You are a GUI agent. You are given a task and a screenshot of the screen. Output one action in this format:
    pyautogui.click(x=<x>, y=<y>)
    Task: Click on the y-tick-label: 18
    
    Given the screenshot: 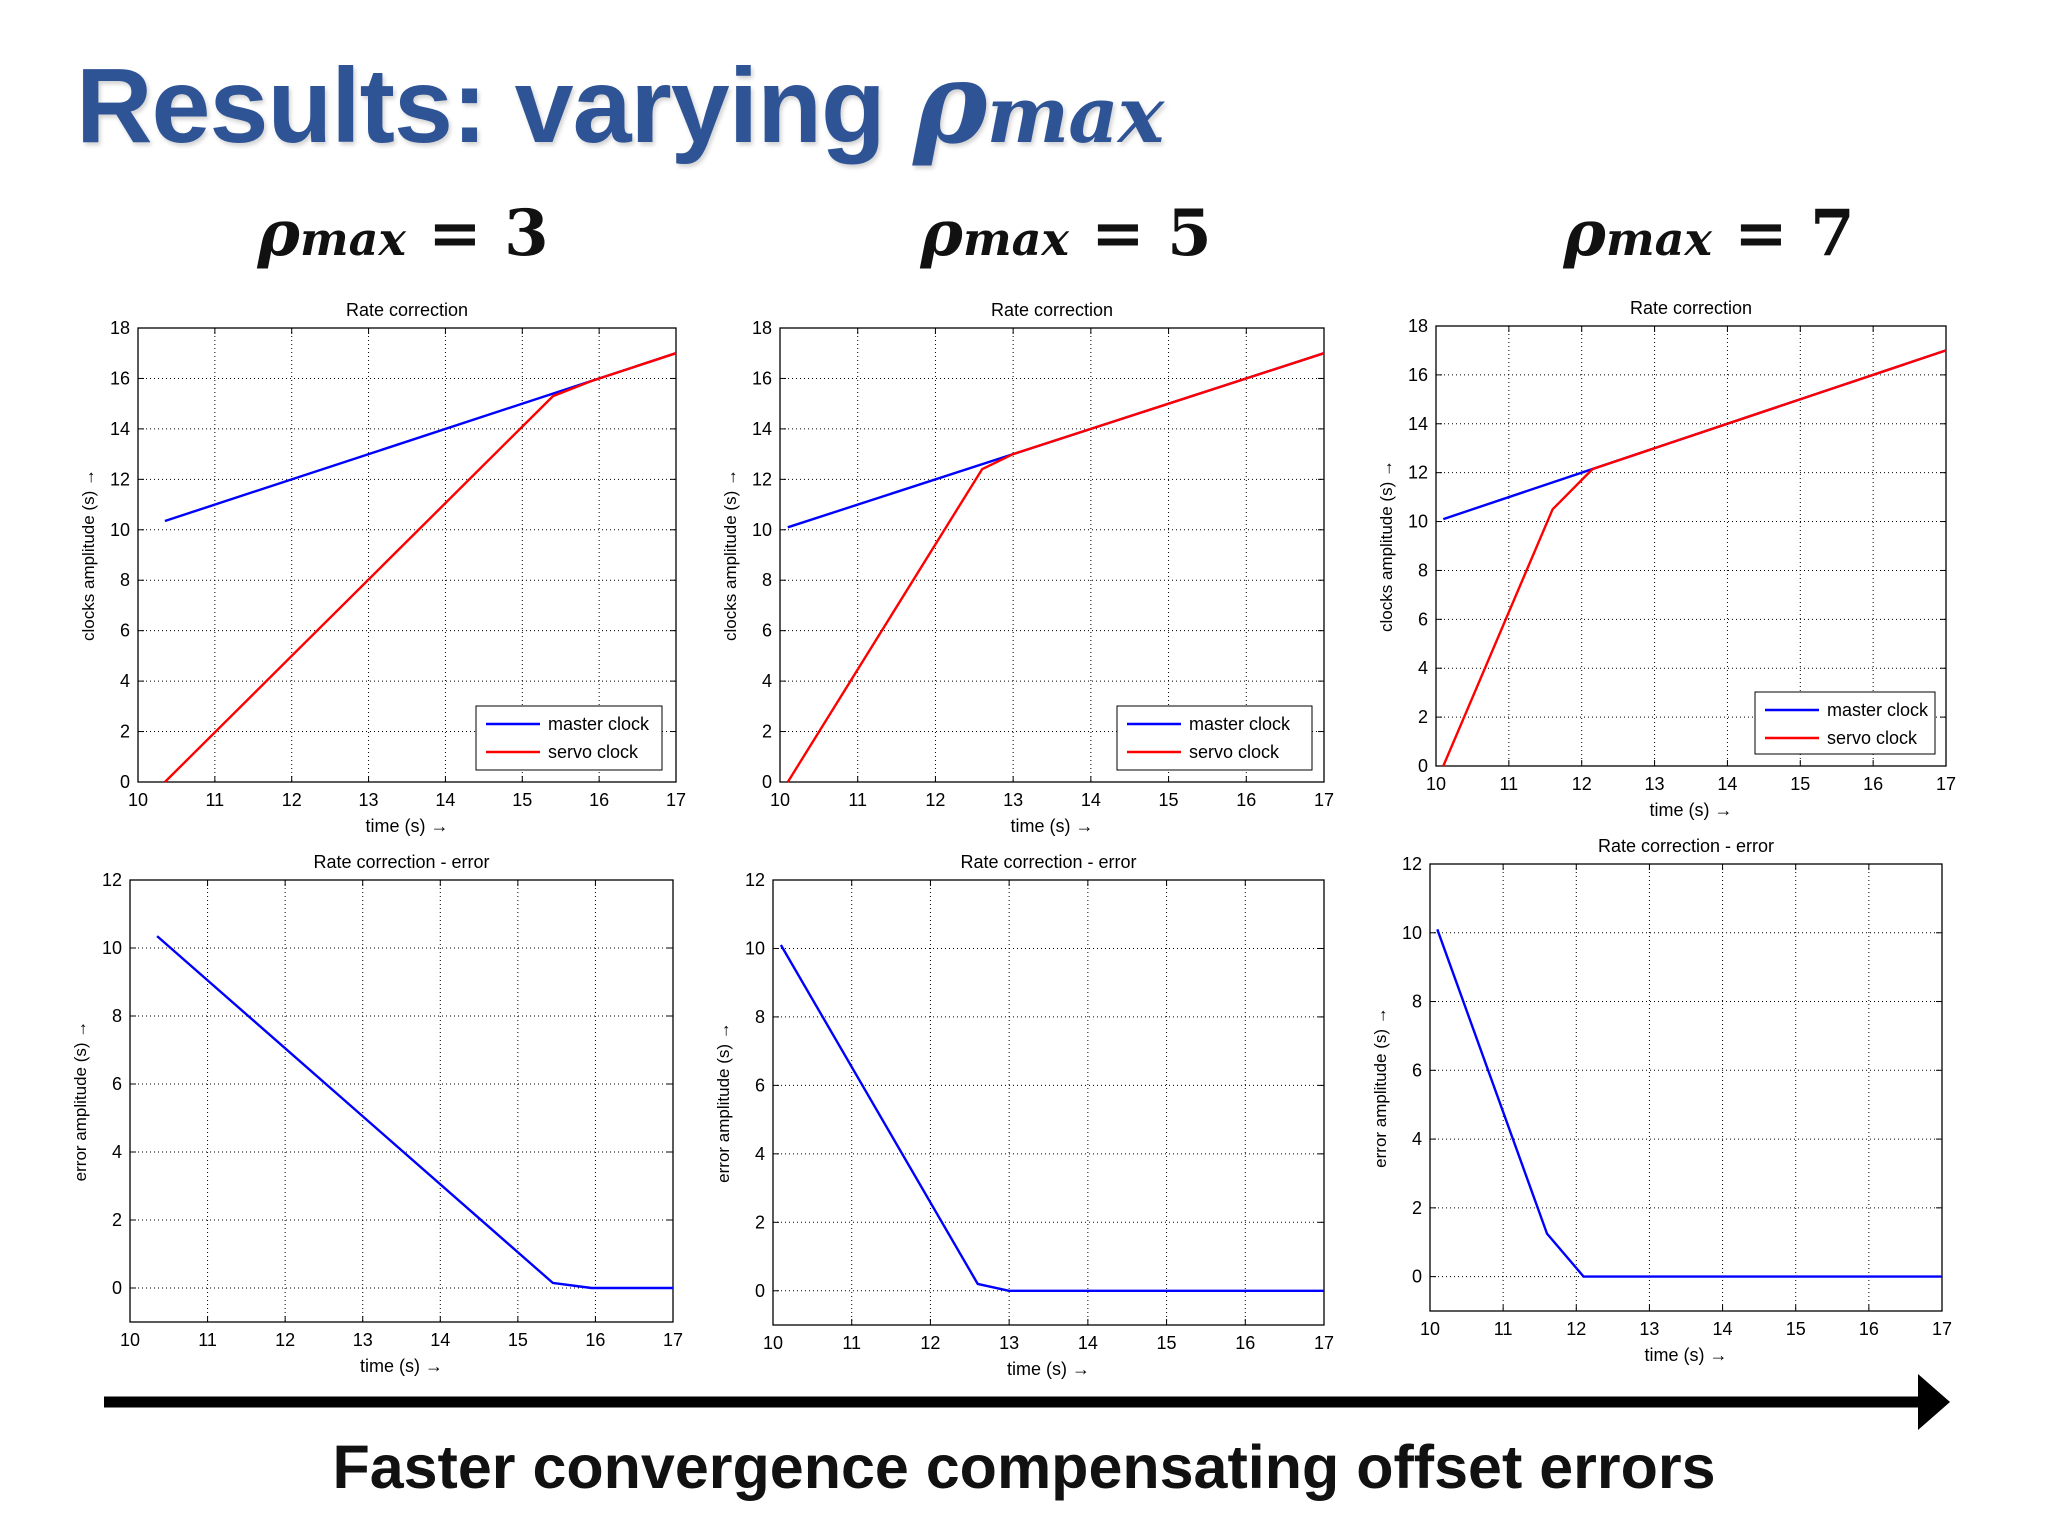 What is the action you would take?
    pyautogui.click(x=1418, y=326)
    